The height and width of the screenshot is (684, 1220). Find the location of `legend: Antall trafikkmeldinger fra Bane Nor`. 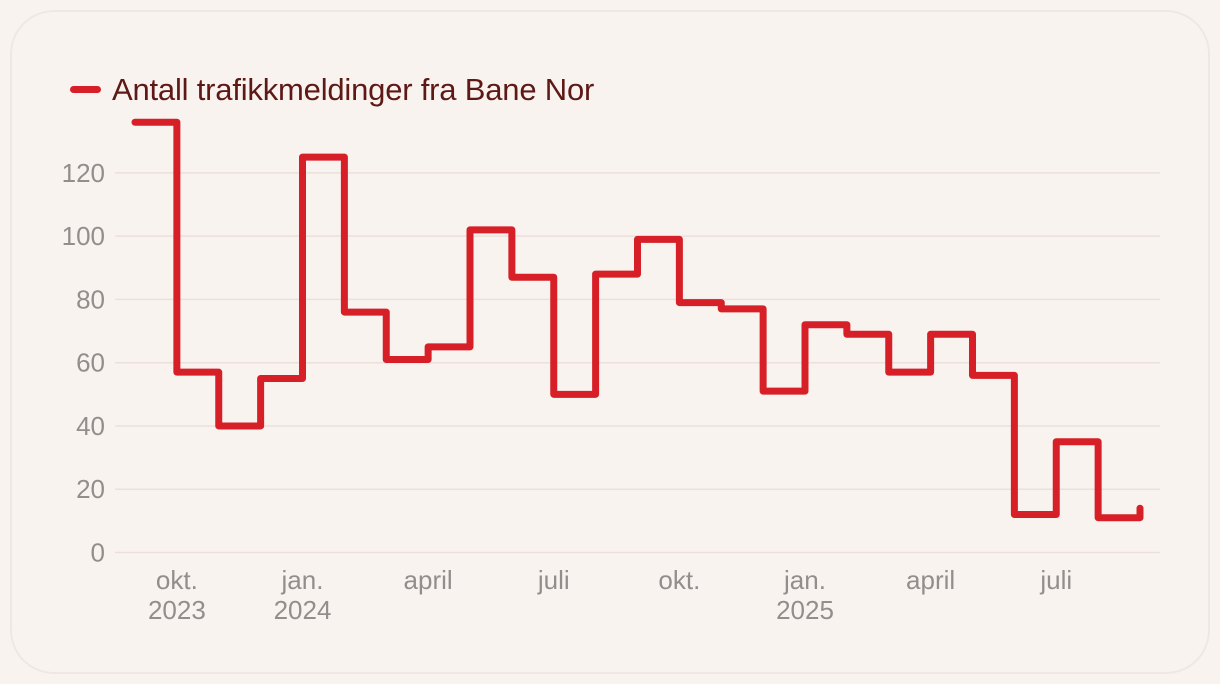

legend: Antall trafikkmeldinger fra Bane Nor is located at coordinates (332, 89).